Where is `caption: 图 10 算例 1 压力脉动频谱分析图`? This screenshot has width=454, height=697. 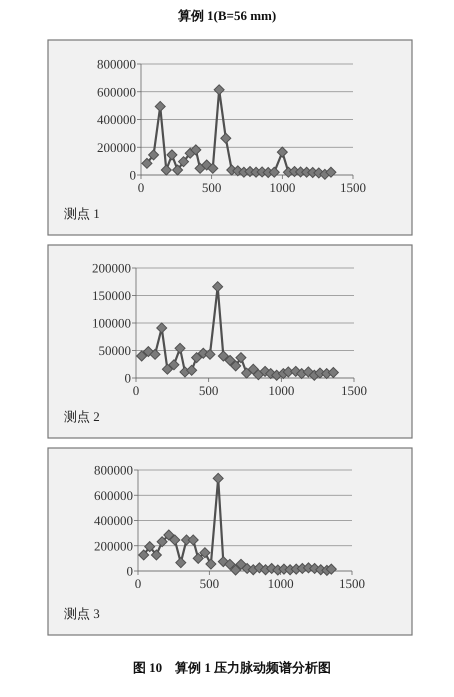 caption: 图 10 算例 1 压力脉动频谱分析图 is located at coordinates (232, 667).